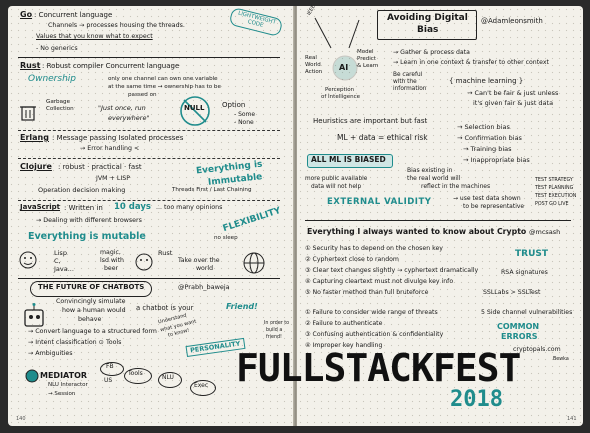 This screenshot has height=433, width=590. What do you see at coordinates (138, 376) in the screenshot?
I see `mediator-tools-node` at bounding box center [138, 376].